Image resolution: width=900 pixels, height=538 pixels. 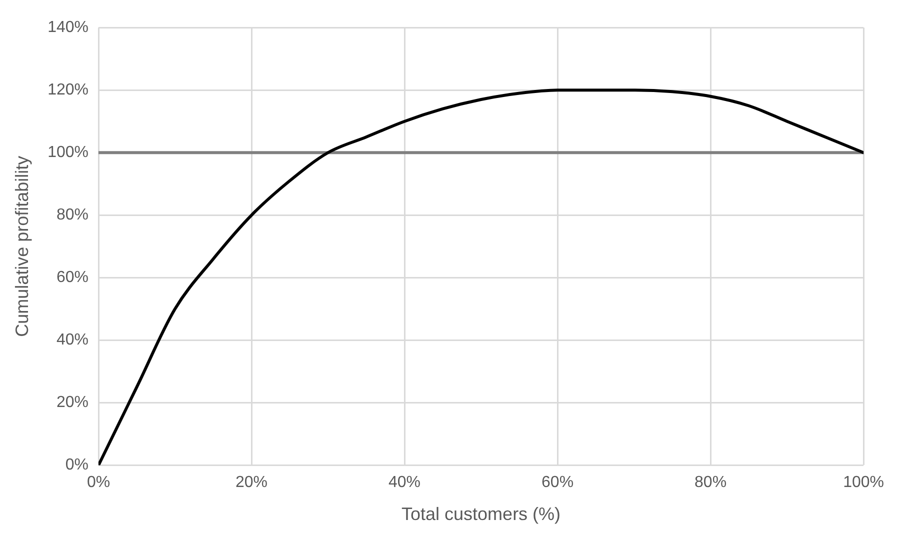 What do you see at coordinates (72, 277) in the screenshot?
I see `y-tick-label: 60%` at bounding box center [72, 277].